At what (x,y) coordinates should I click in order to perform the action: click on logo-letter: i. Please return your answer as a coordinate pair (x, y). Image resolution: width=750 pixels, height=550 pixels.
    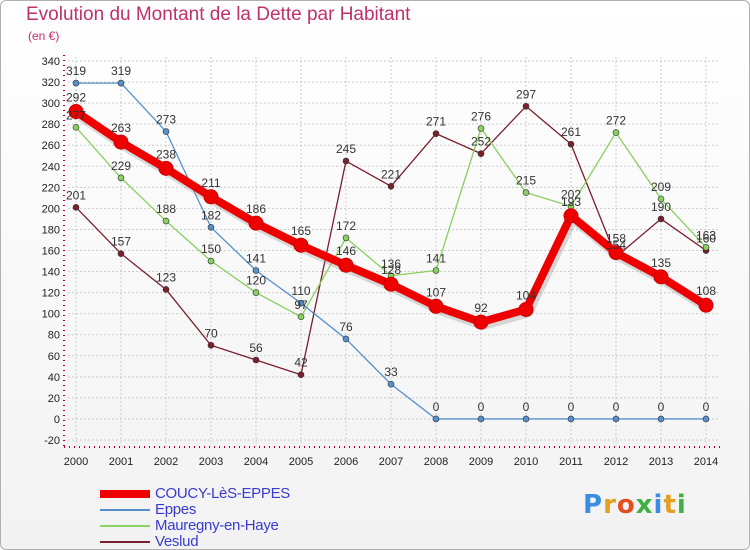
    Looking at the image, I should click on (681, 505).